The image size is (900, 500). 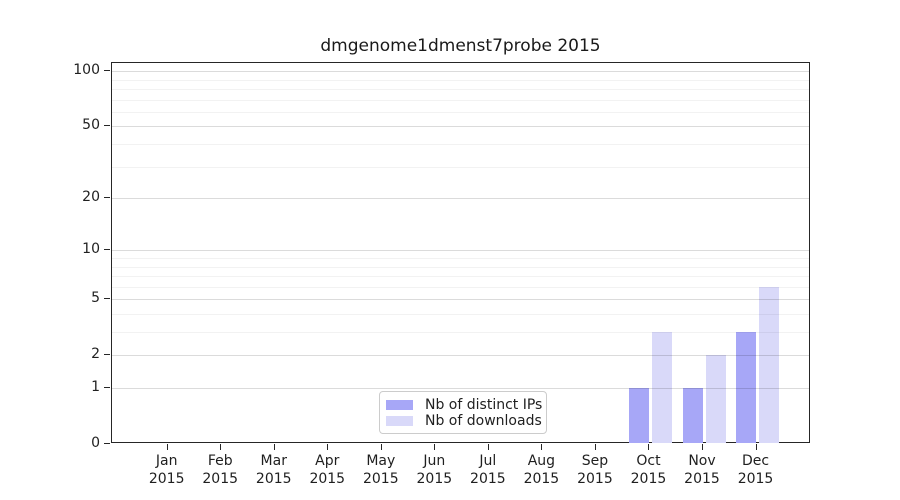 What do you see at coordinates (380, 470) in the screenshot?
I see `x-tick-label: May 2015` at bounding box center [380, 470].